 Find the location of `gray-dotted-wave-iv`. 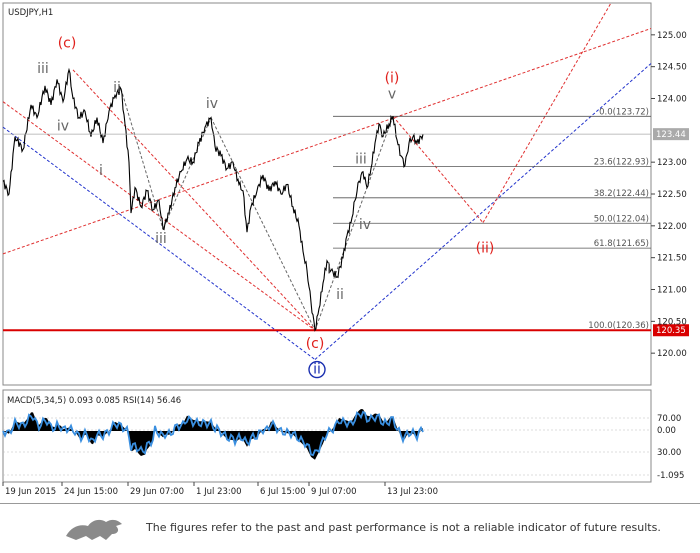

gray-dotted-wave-iv is located at coordinates (187, 173).